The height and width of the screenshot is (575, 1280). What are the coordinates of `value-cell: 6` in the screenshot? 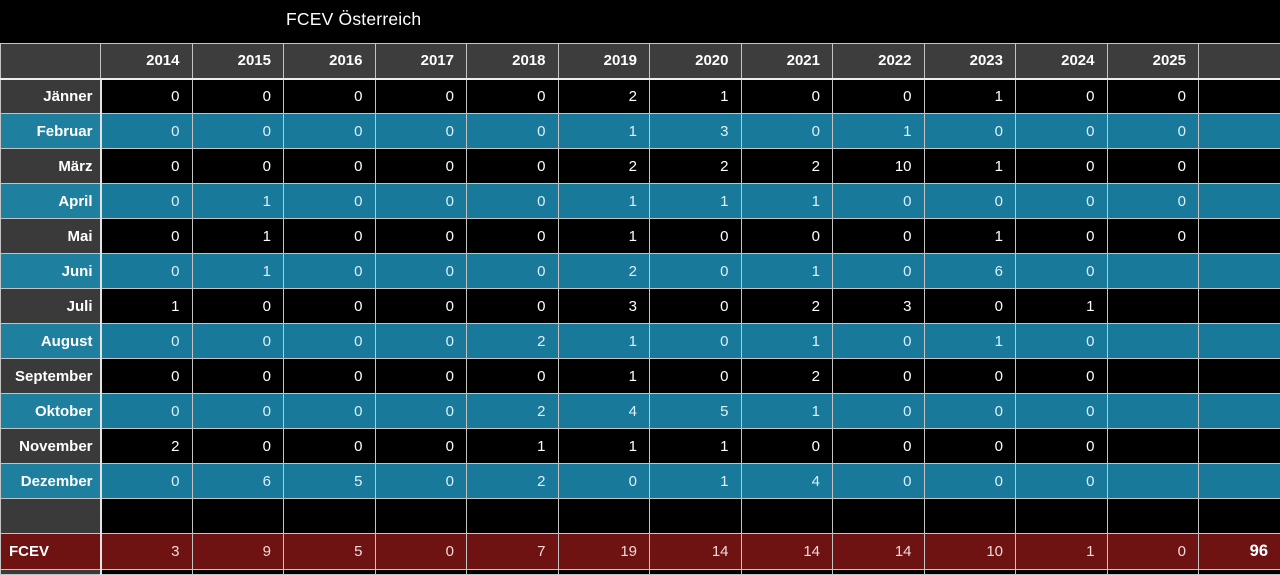 It's located at (969, 271).